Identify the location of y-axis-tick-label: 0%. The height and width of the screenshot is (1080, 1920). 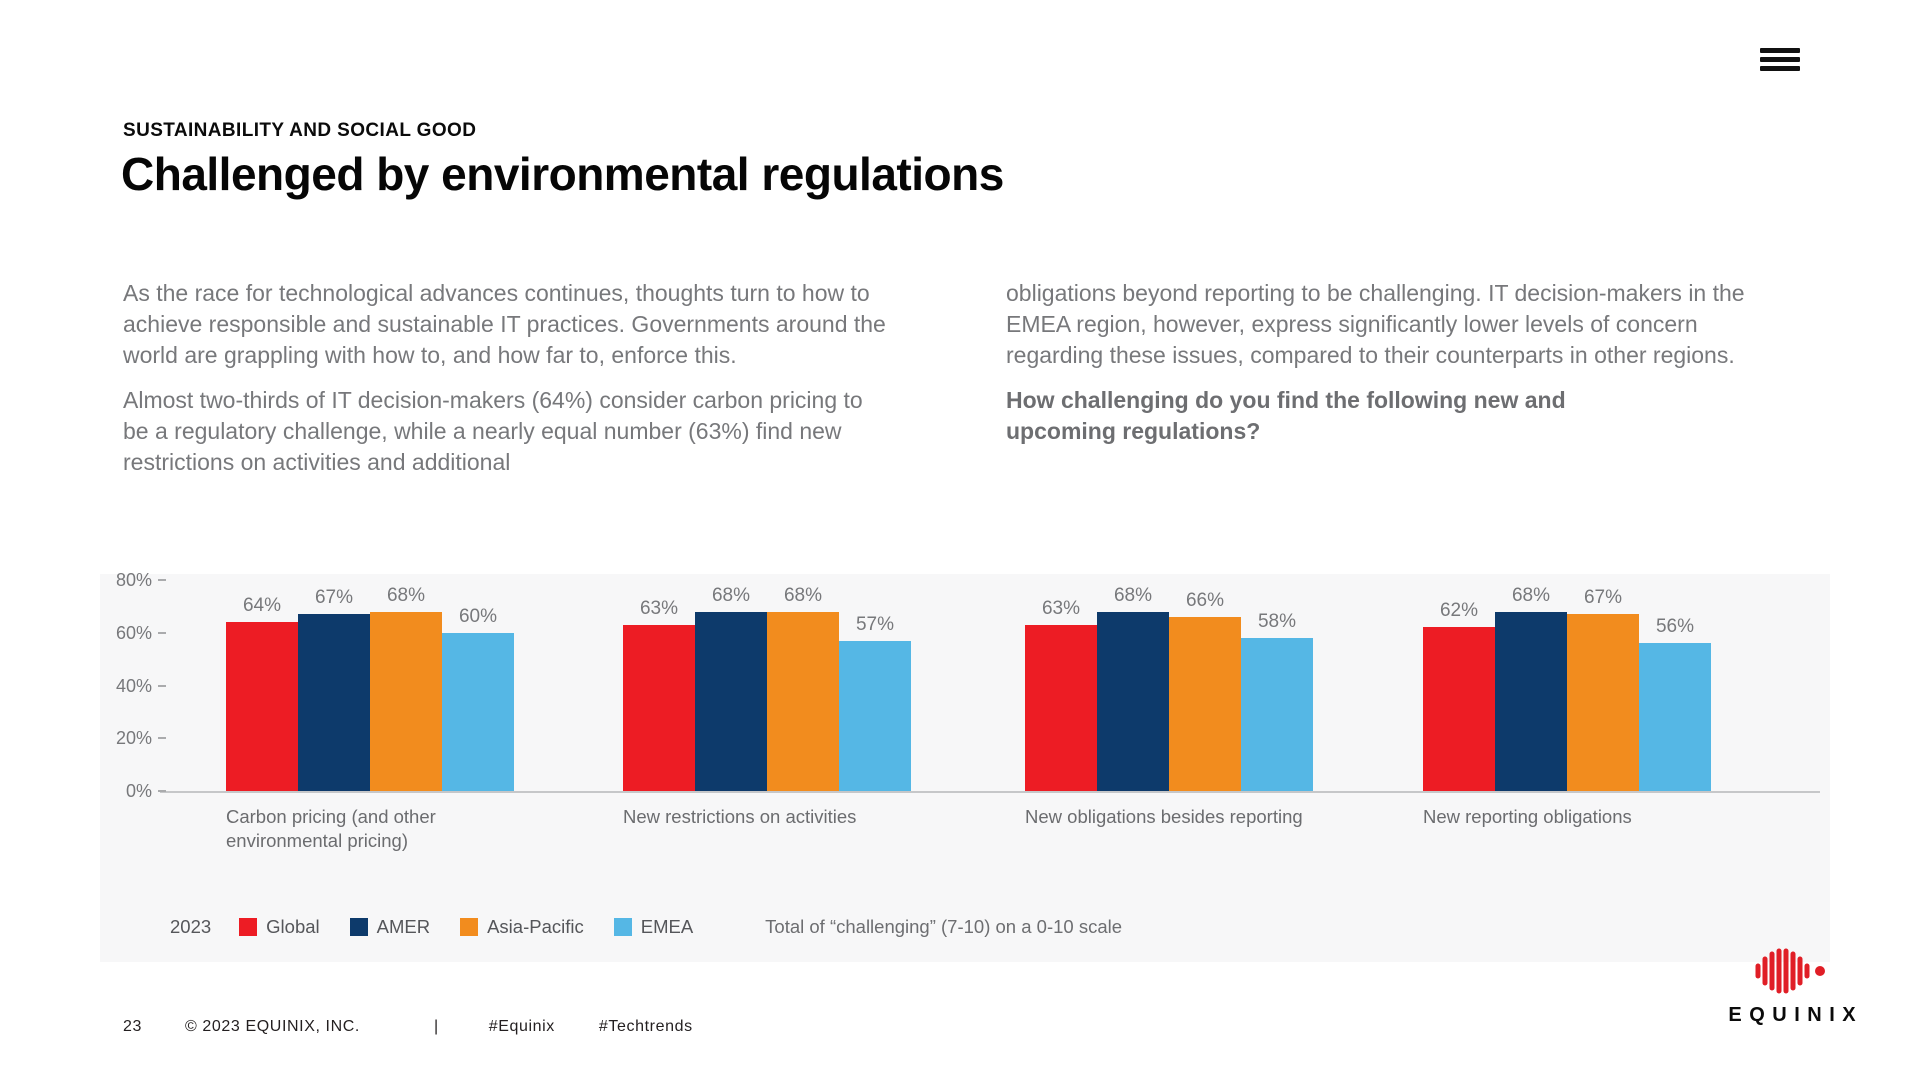
(138, 791).